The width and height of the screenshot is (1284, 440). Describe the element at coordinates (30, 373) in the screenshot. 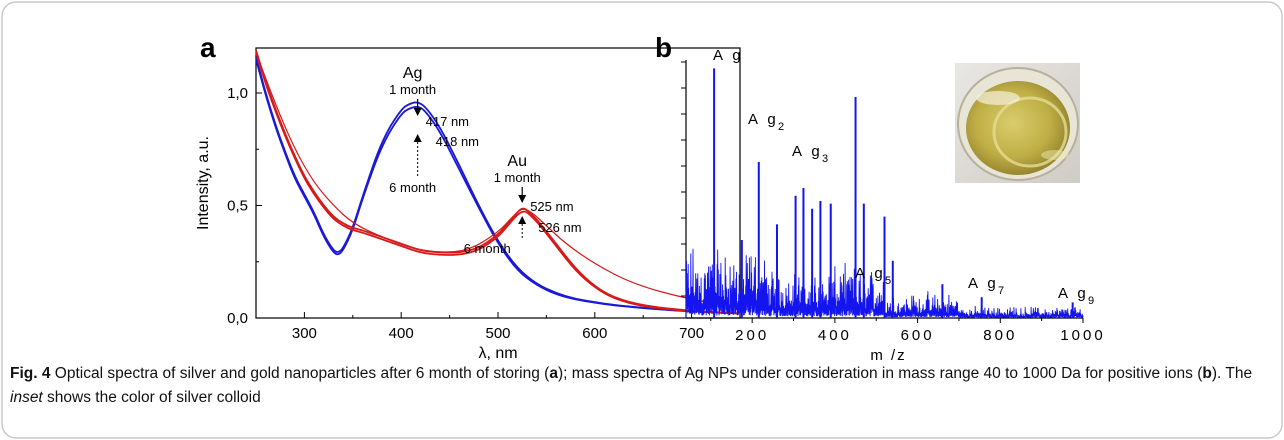

I see `caption-fig-label: Fig. 4` at that location.